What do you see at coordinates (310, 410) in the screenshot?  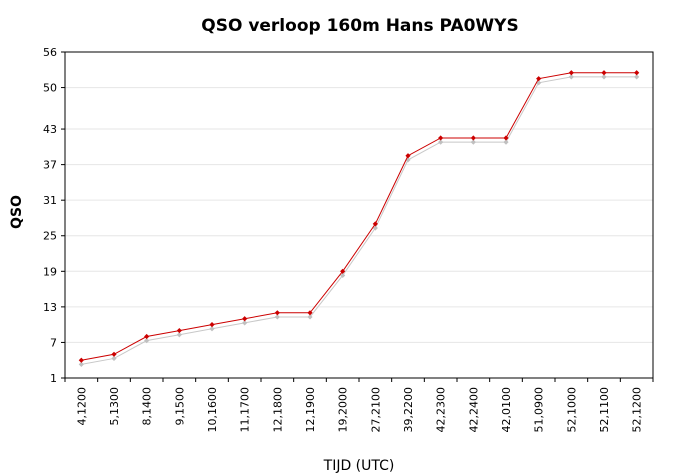 I see `x-tick-label-7: 12,1900` at bounding box center [310, 410].